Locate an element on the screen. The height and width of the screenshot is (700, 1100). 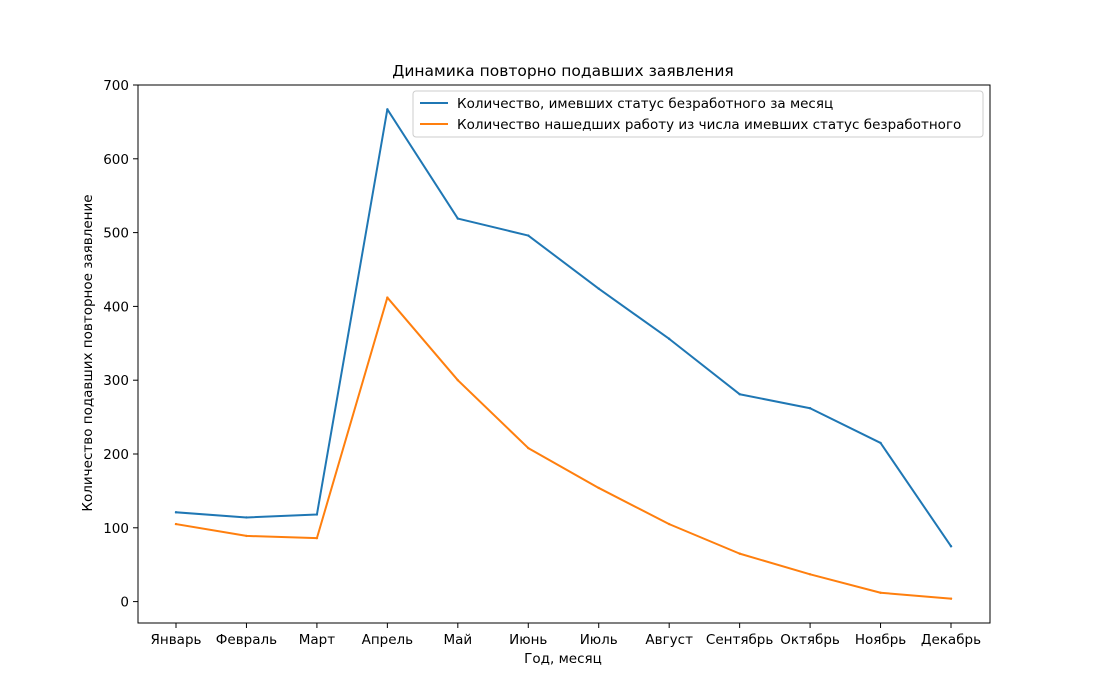
chart-title: Динамика повторно подавших заявления is located at coordinates (563, 71).